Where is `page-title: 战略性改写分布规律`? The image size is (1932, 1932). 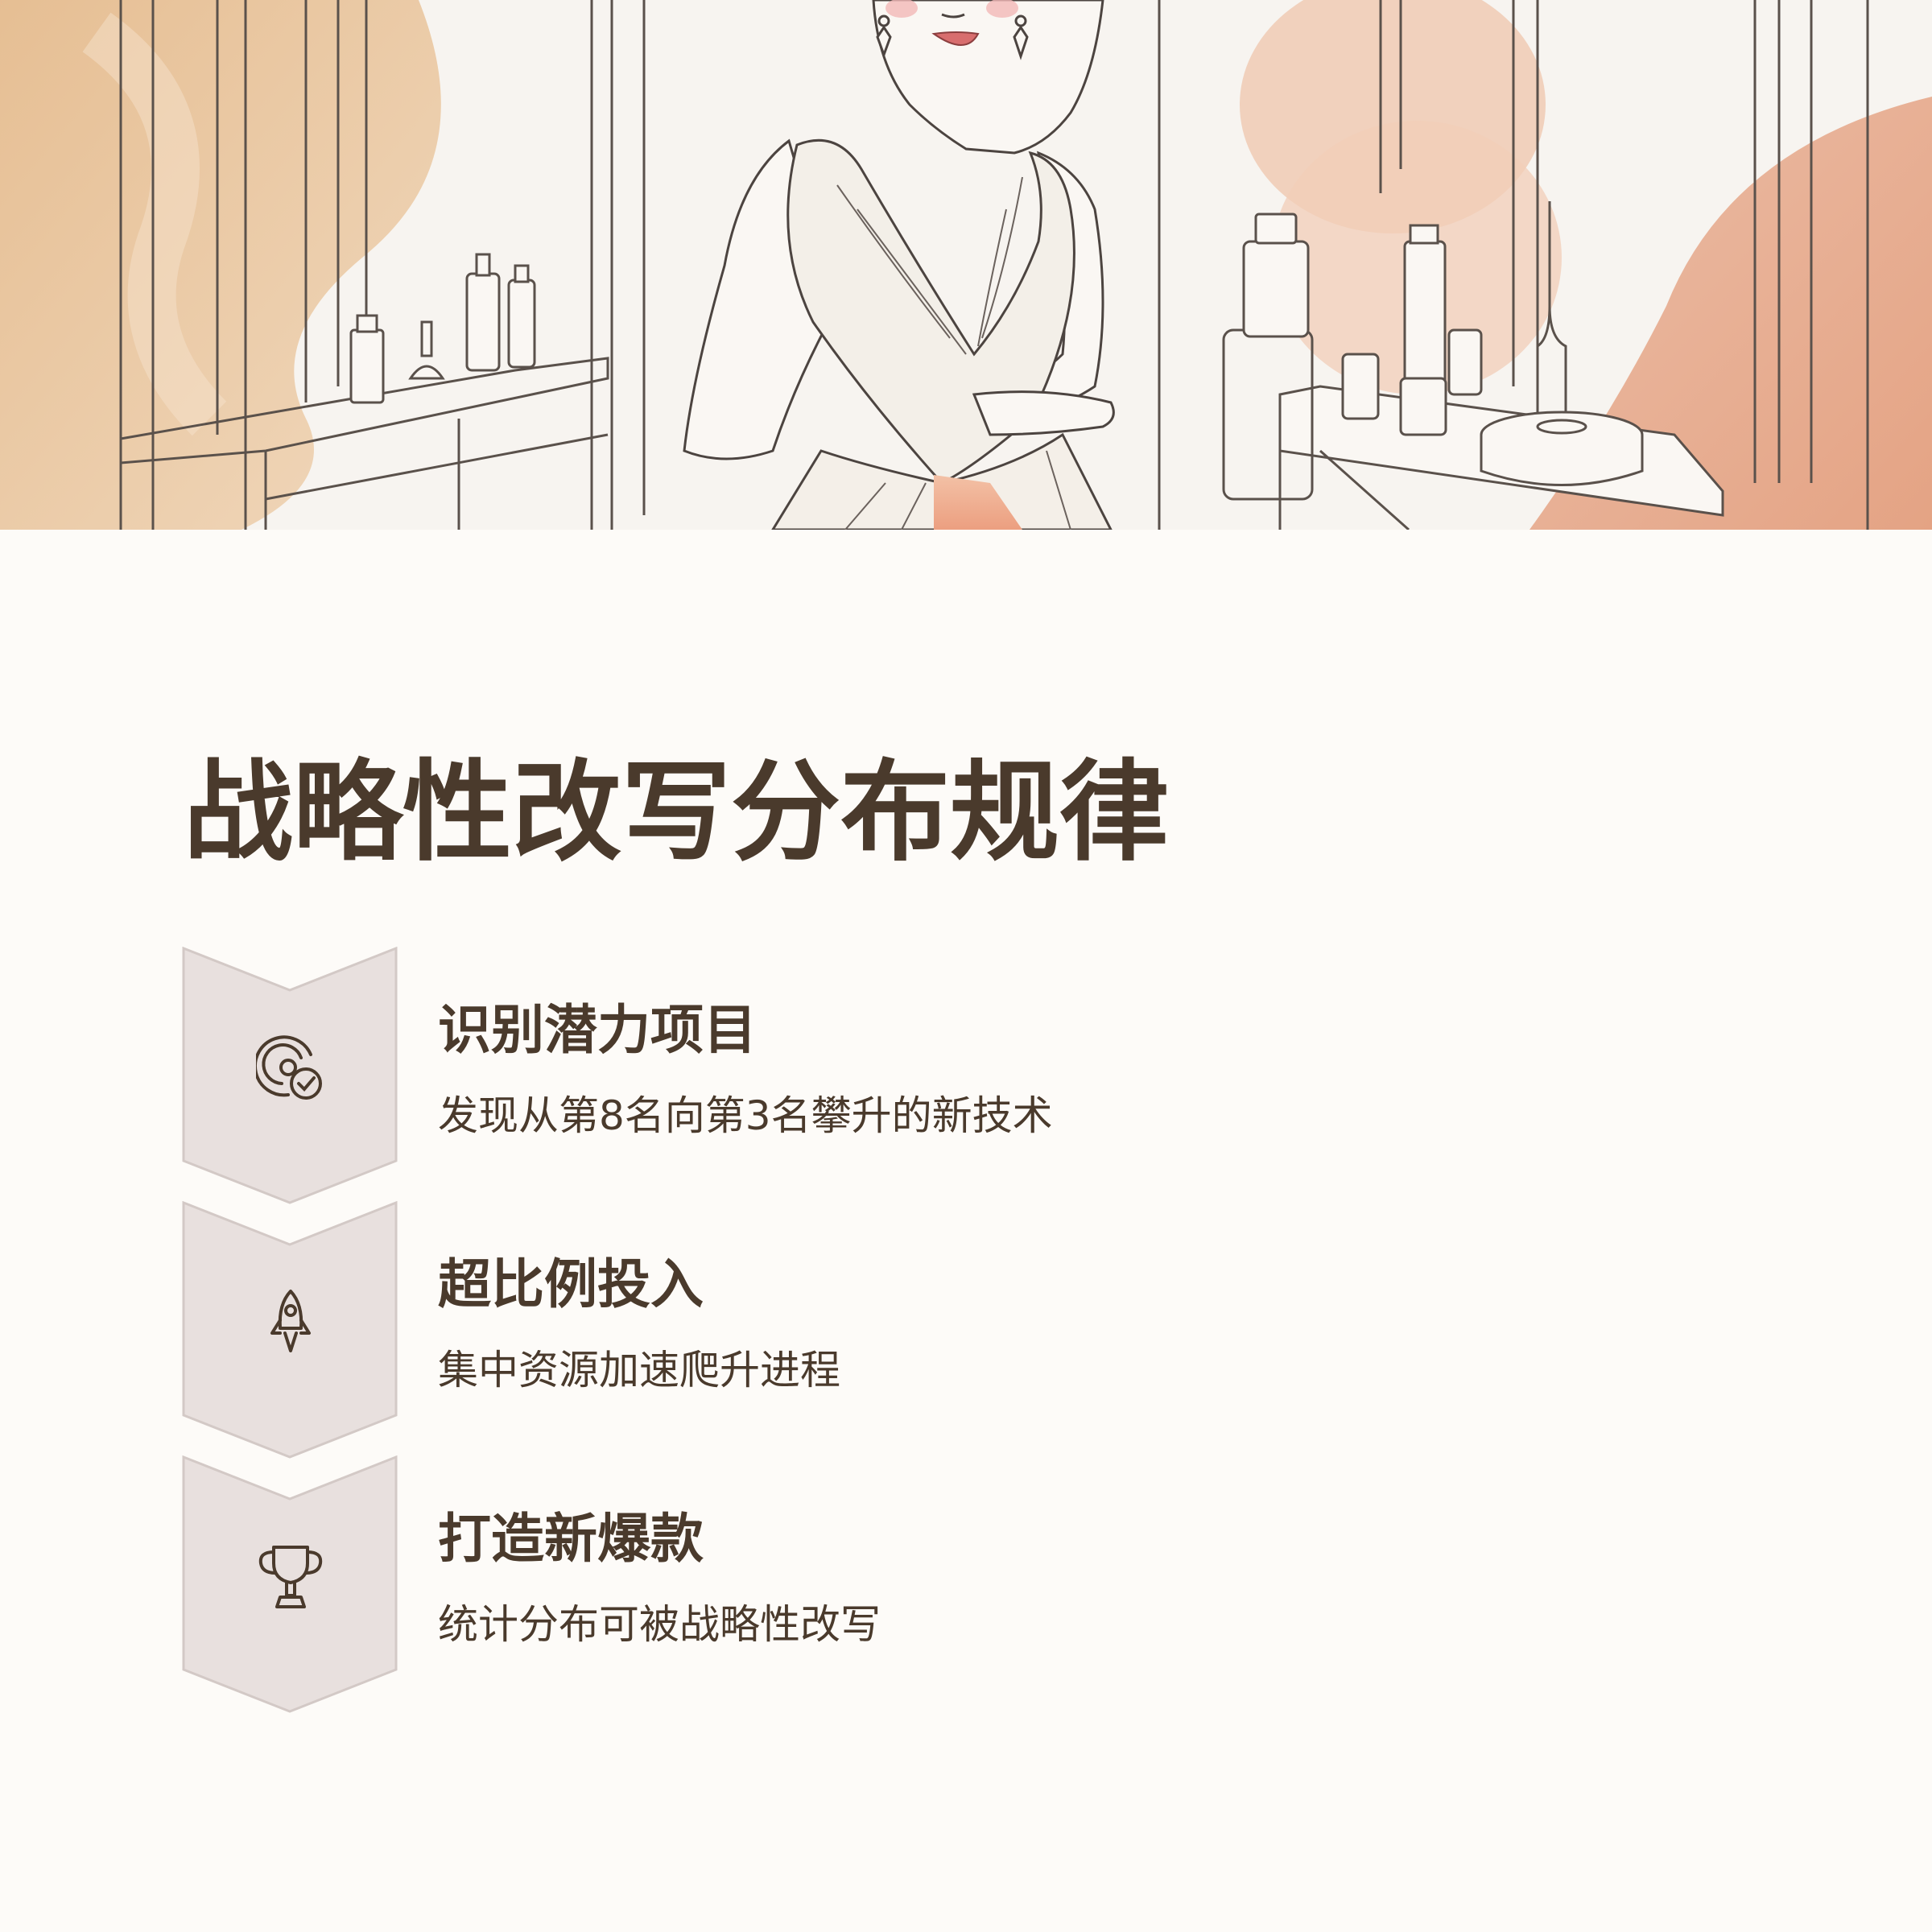 page-title: 战略性改写分布规律 is located at coordinates (676, 813).